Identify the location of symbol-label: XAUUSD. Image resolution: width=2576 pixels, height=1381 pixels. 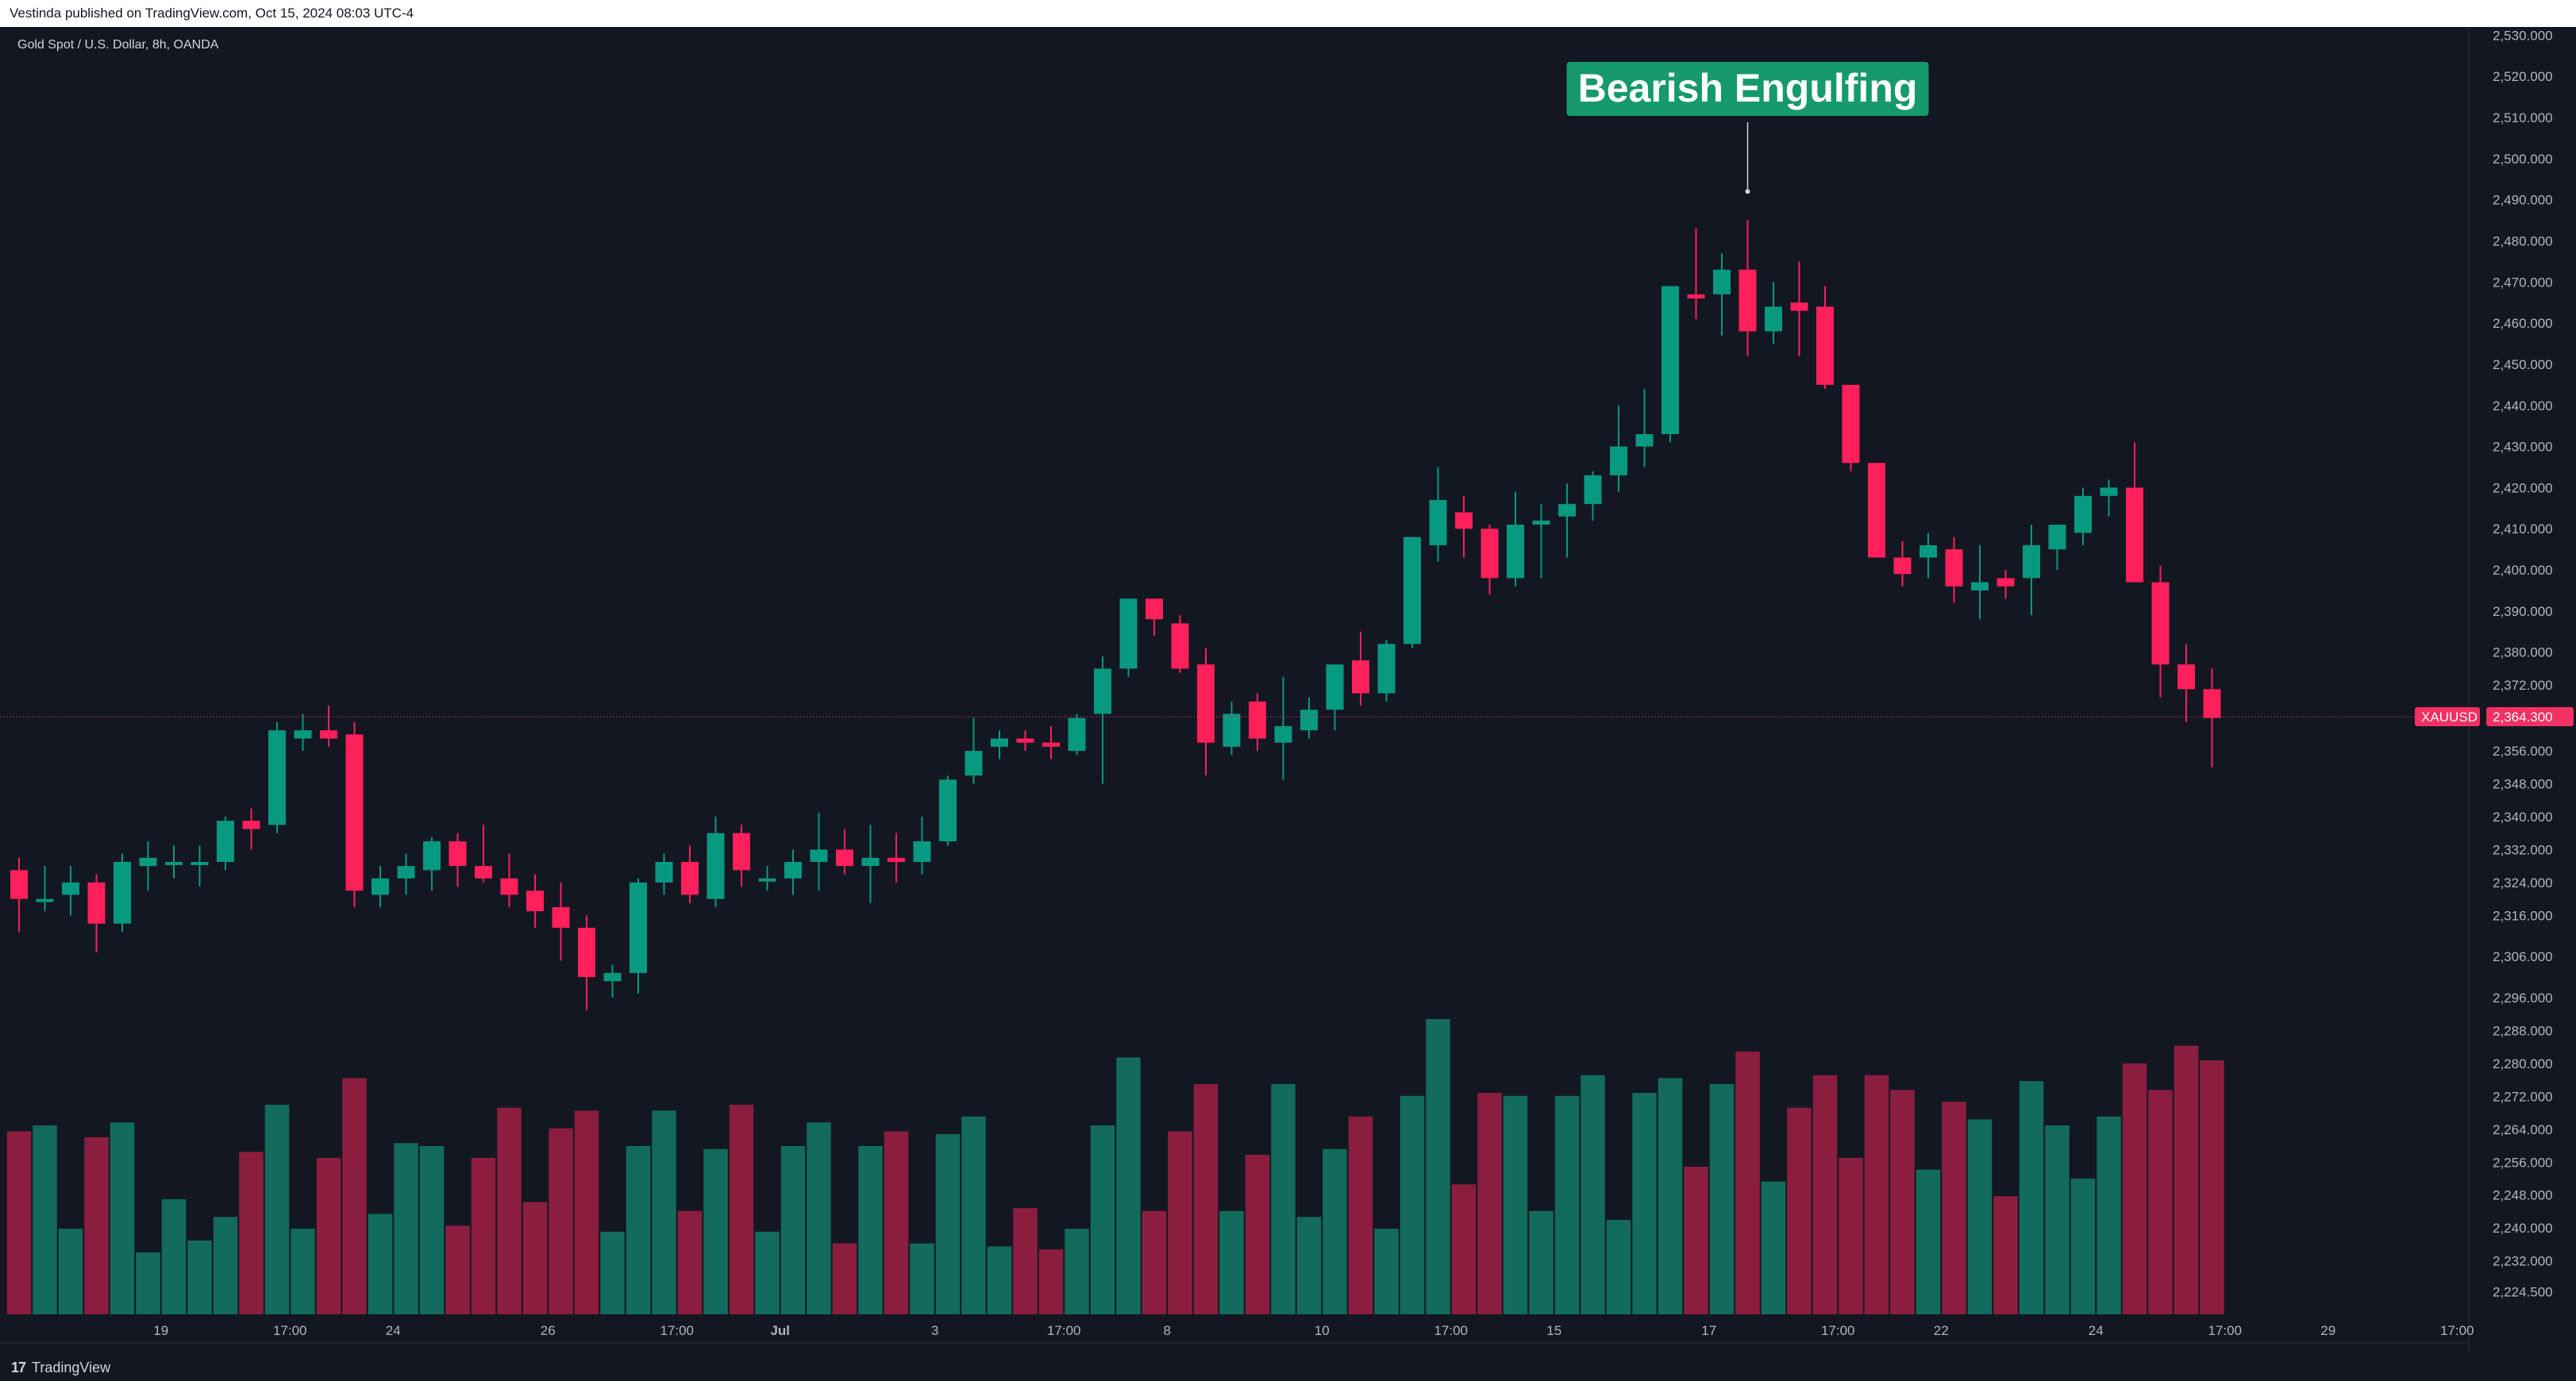
(2449, 718).